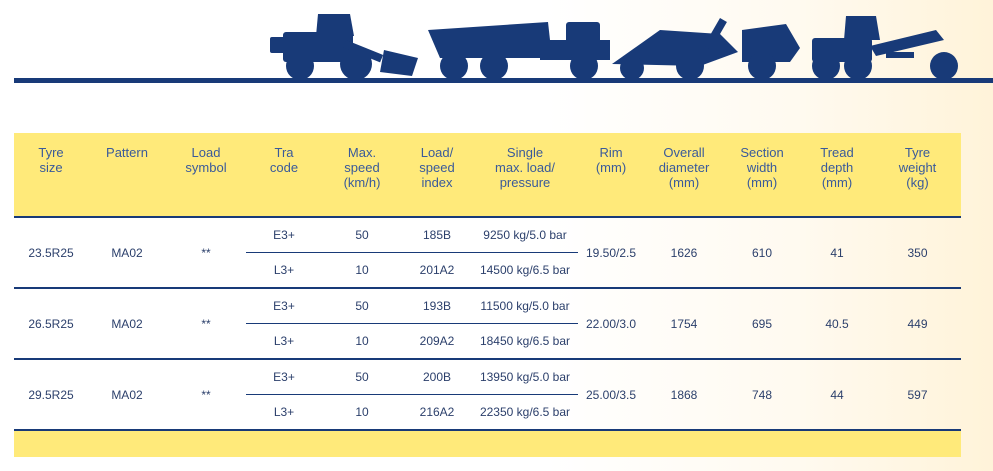  Describe the element at coordinates (762, 252) in the screenshot. I see `cell-section-width: 610` at that location.